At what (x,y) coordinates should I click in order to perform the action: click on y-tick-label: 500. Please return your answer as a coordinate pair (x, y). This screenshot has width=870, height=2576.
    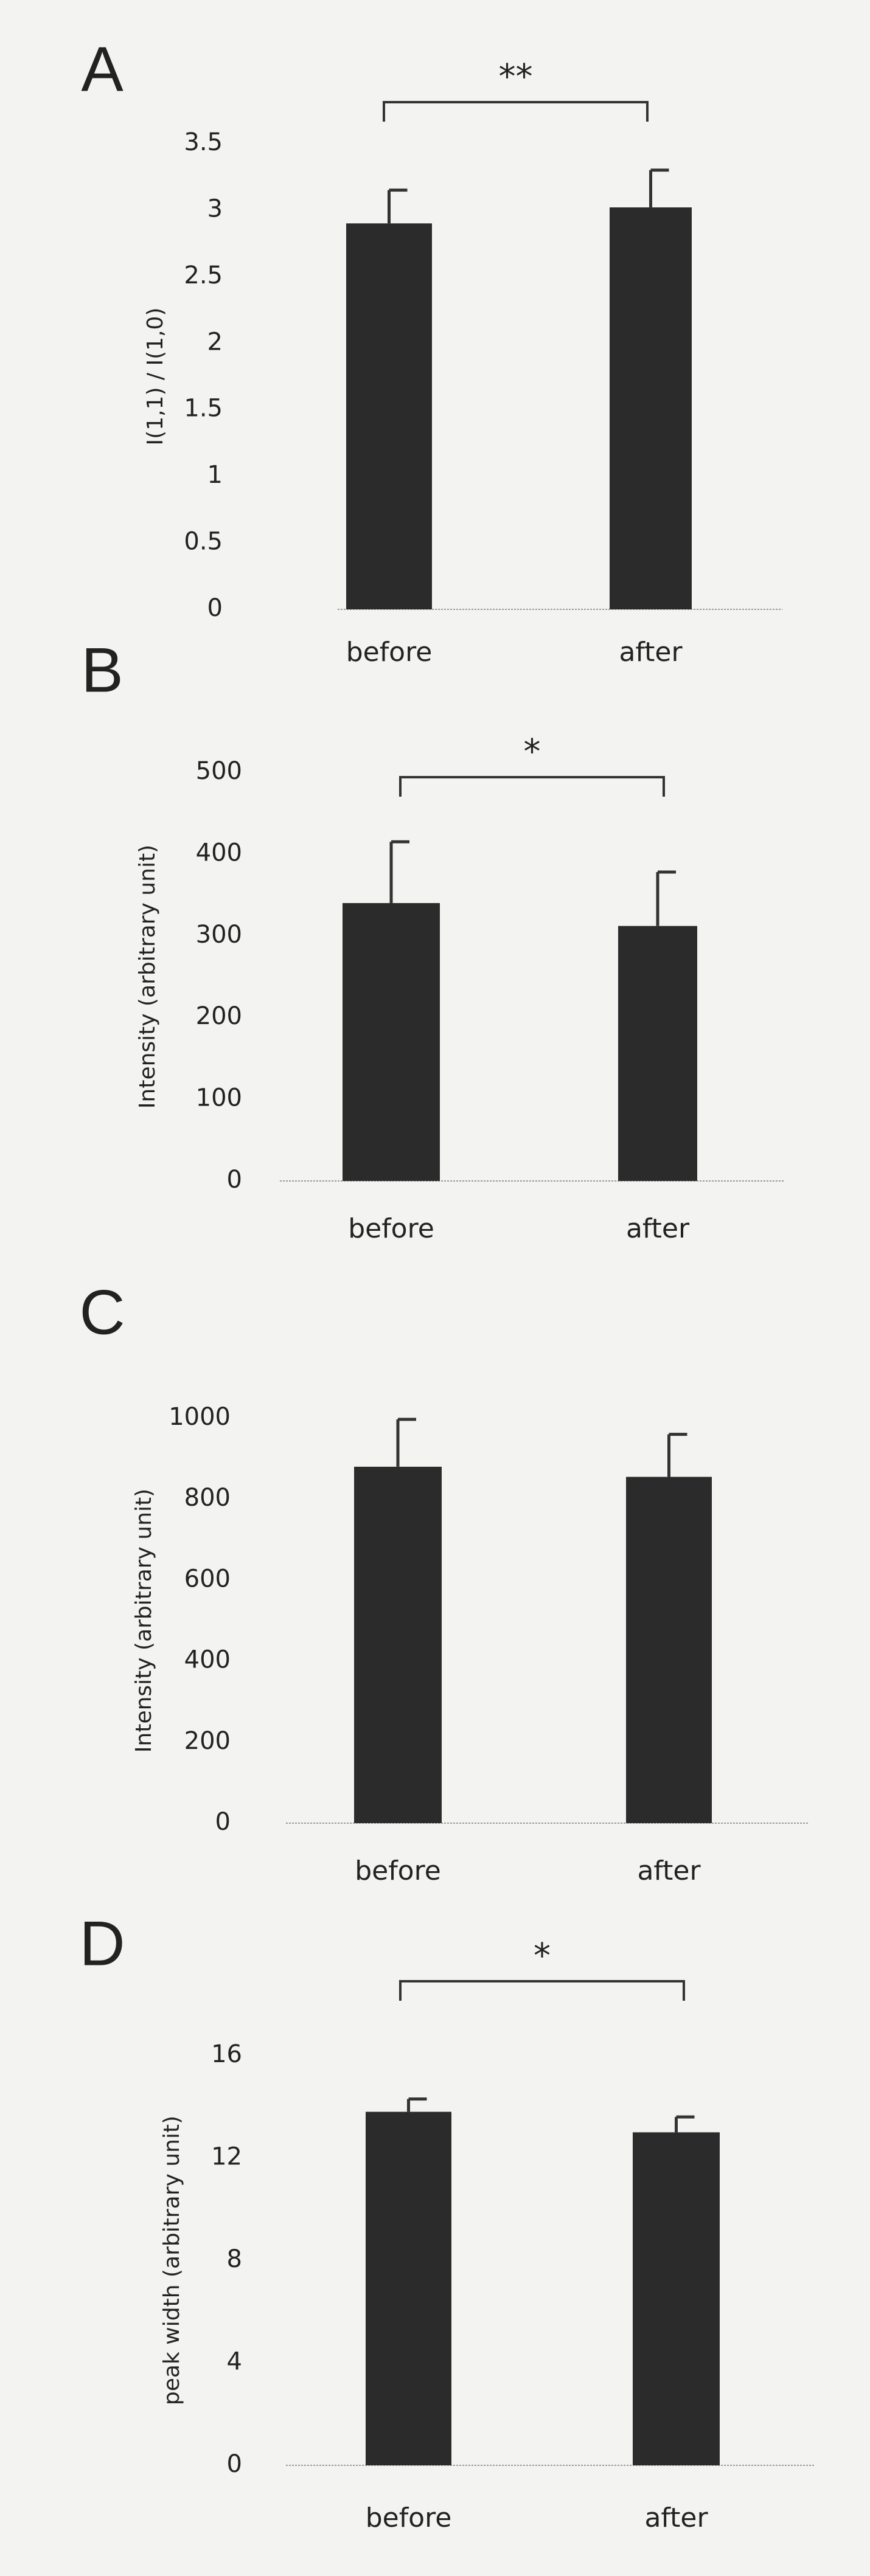
    Looking at the image, I should click on (219, 771).